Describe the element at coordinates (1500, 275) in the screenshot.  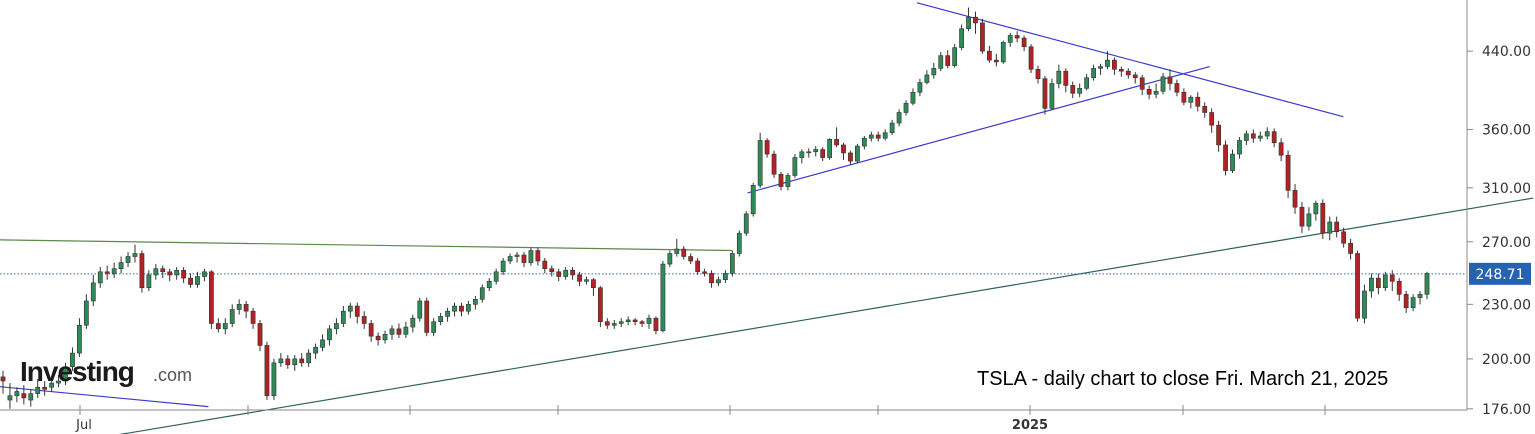
I see `price-badge-text: 248.71` at that location.